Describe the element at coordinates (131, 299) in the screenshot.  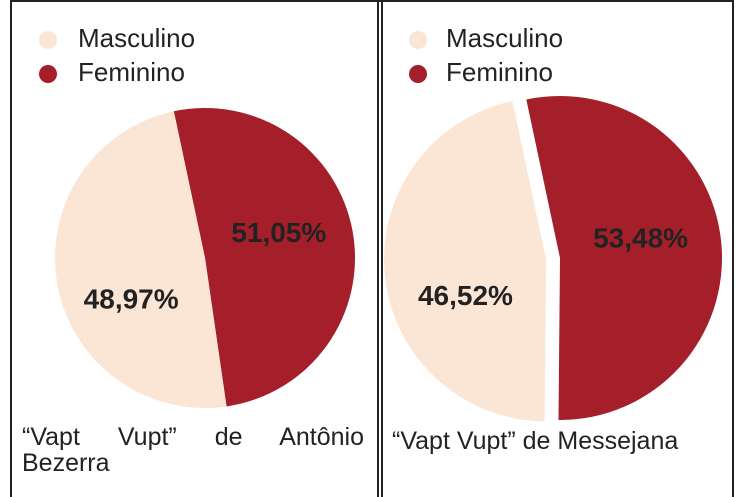
I see `value-label: 48,97%` at that location.